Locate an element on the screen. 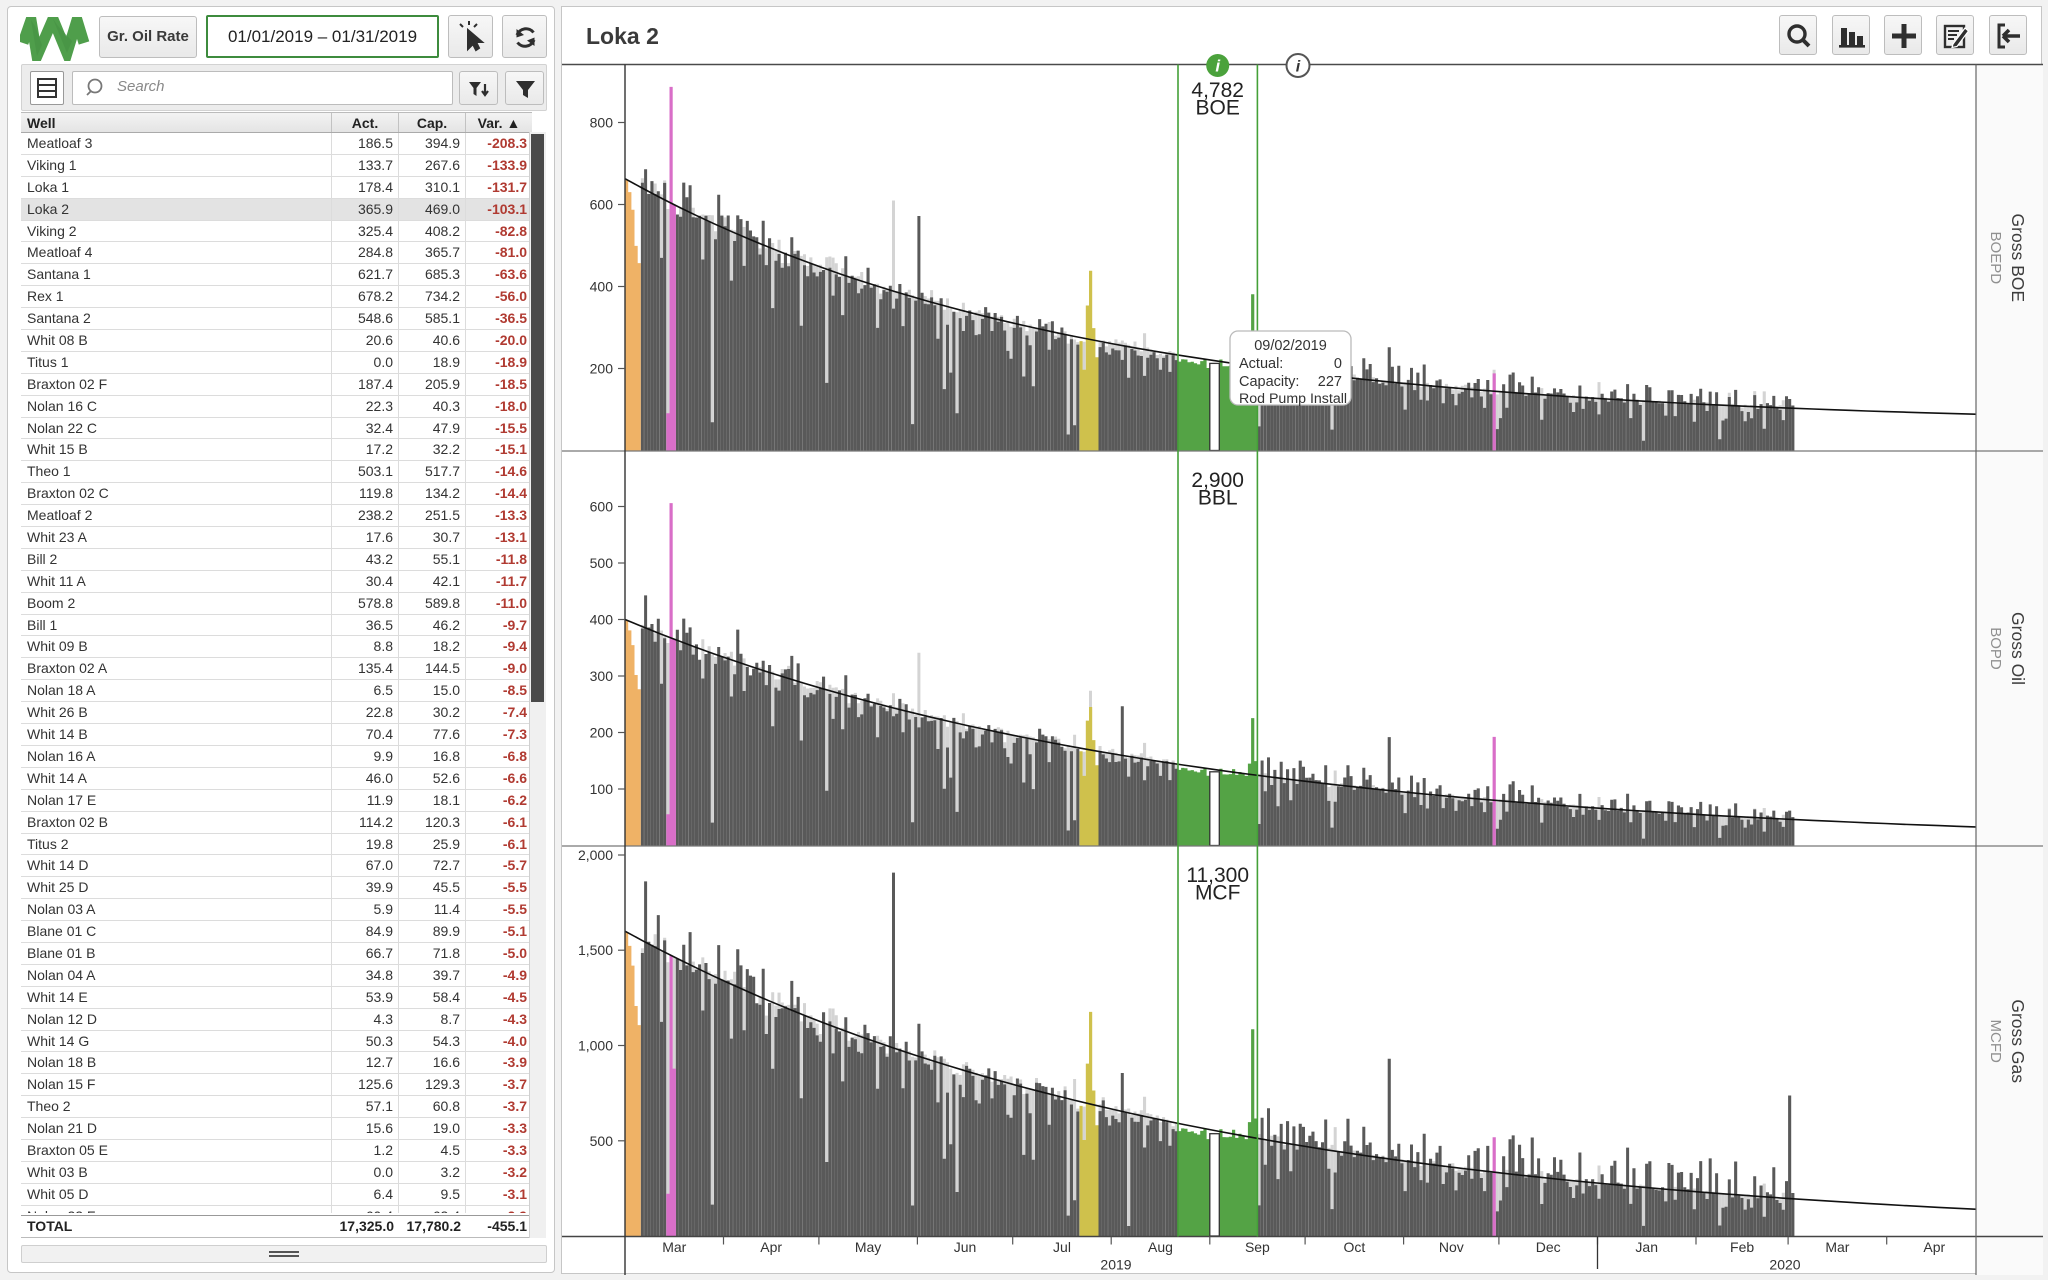 Image resolution: width=2048 pixels, height=1280 pixels. svg-text: 2020 is located at coordinates (1784, 1265).